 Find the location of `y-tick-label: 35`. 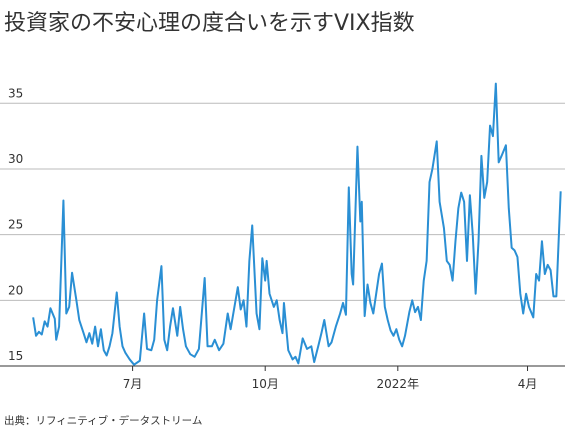

y-tick-label: 35 is located at coordinates (15, 93).